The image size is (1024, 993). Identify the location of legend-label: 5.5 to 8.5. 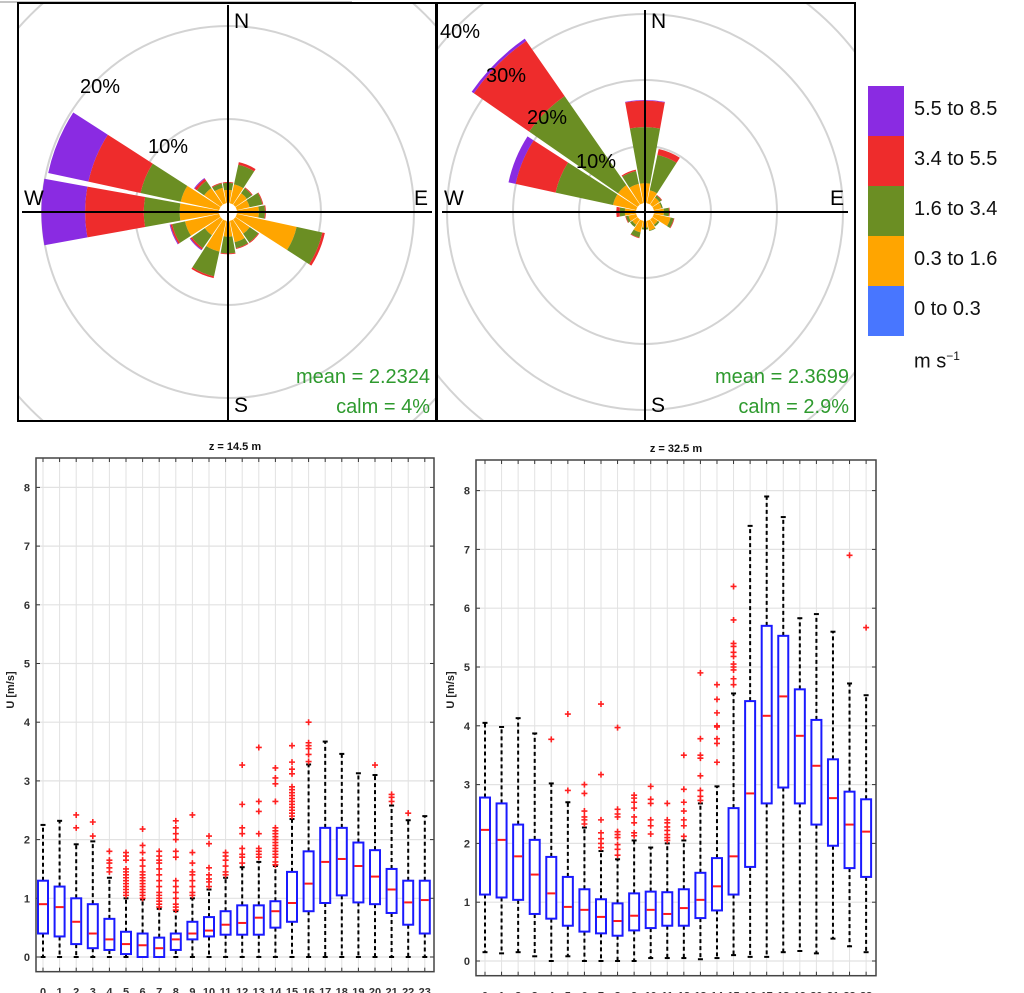
(956, 109).